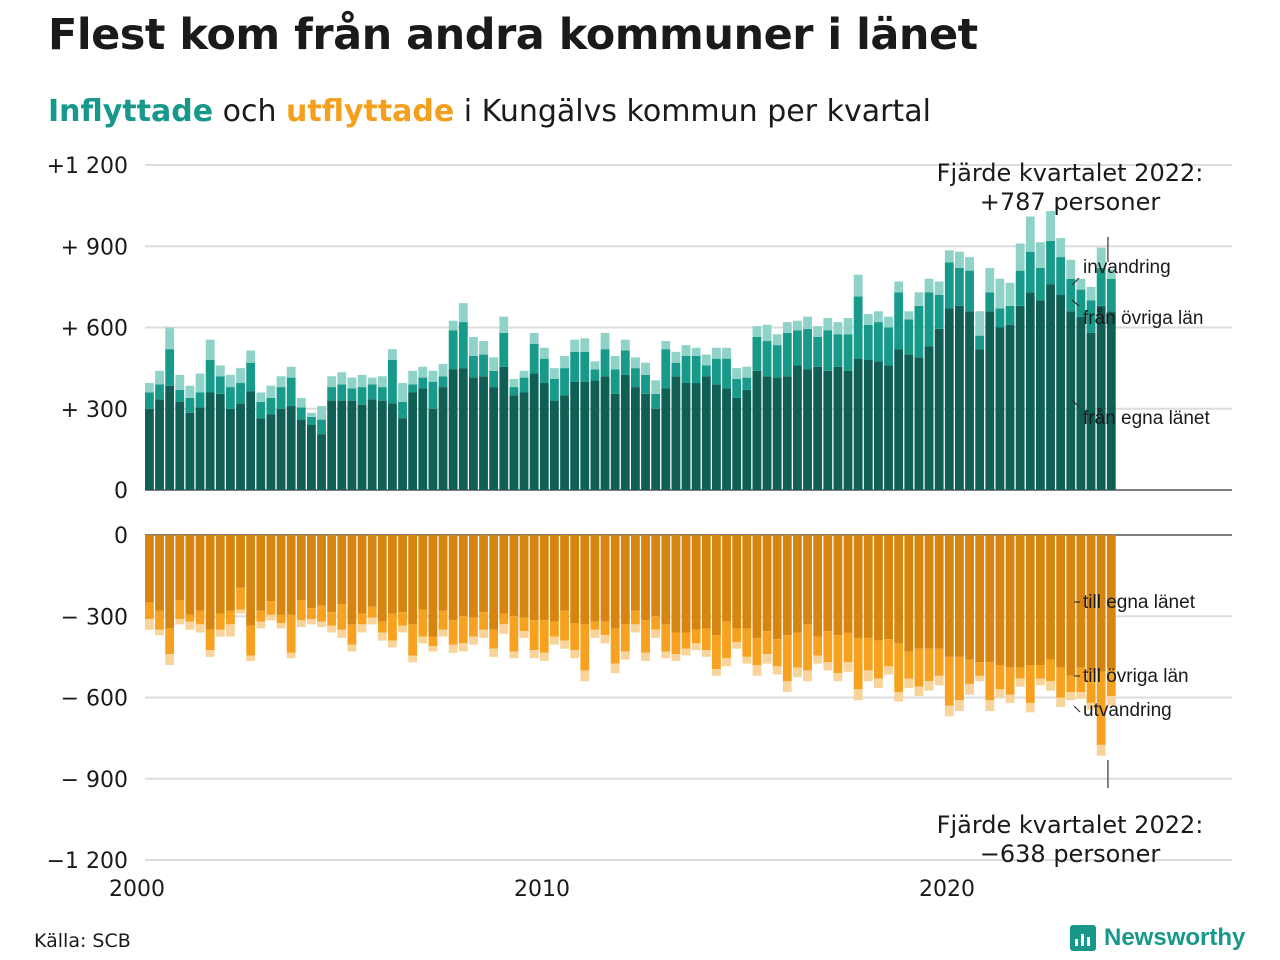  I want to click on series-label-upper: från övriga län, so click(1143, 318).